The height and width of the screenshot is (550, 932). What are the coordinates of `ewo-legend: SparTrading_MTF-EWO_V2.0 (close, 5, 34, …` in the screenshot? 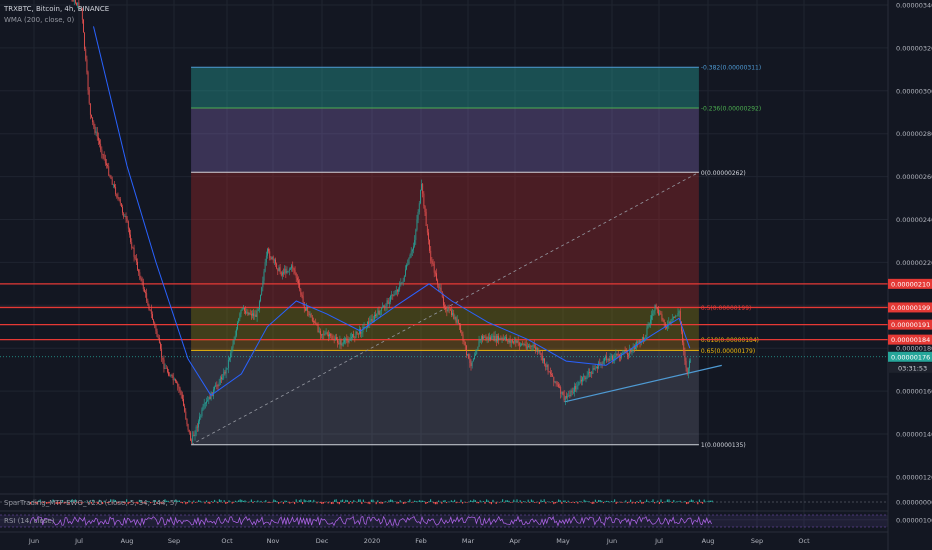 It's located at (91, 503).